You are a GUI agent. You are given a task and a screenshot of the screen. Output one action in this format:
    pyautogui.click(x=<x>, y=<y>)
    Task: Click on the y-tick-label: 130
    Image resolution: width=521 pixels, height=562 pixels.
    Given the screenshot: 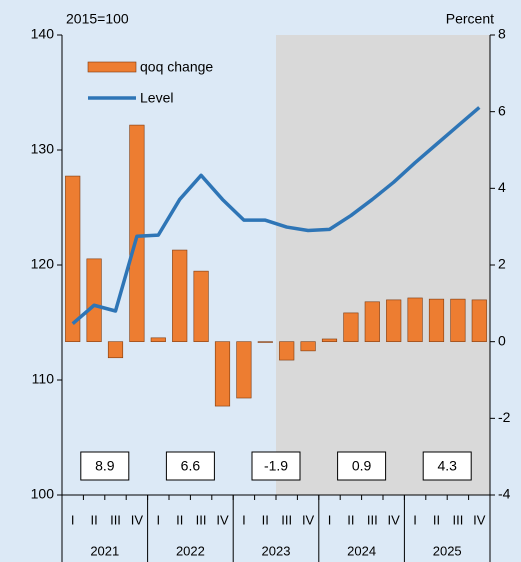 What is the action you would take?
    pyautogui.click(x=43, y=149)
    